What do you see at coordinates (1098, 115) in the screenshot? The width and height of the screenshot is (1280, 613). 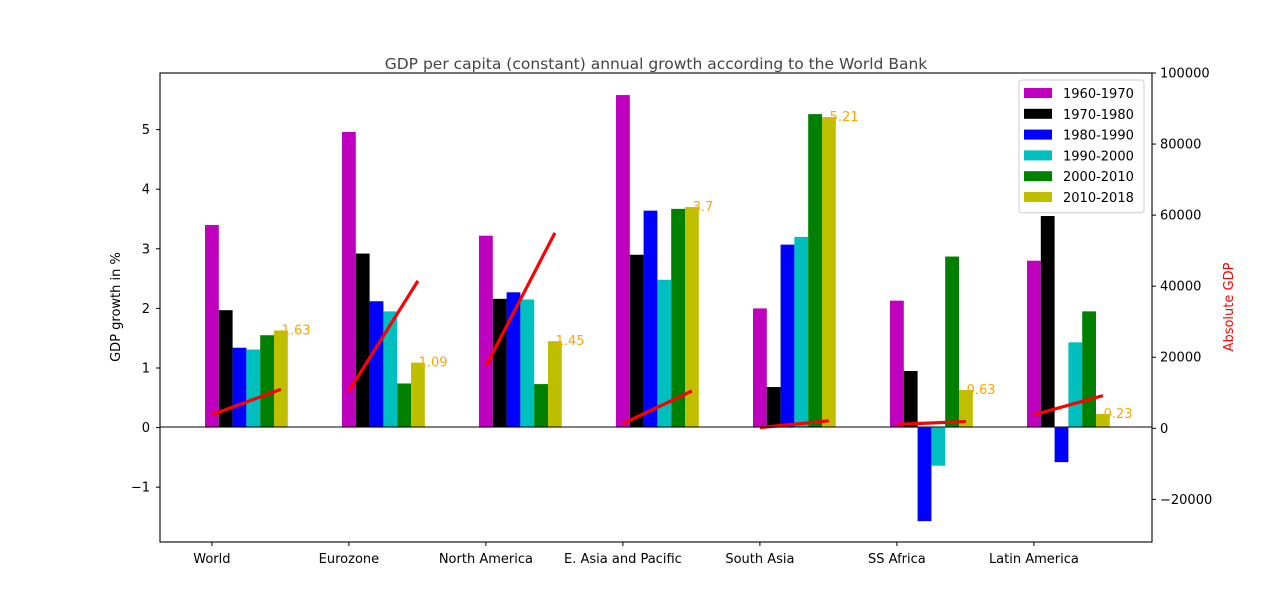 I see `legend-label: 1970-1980` at bounding box center [1098, 115].